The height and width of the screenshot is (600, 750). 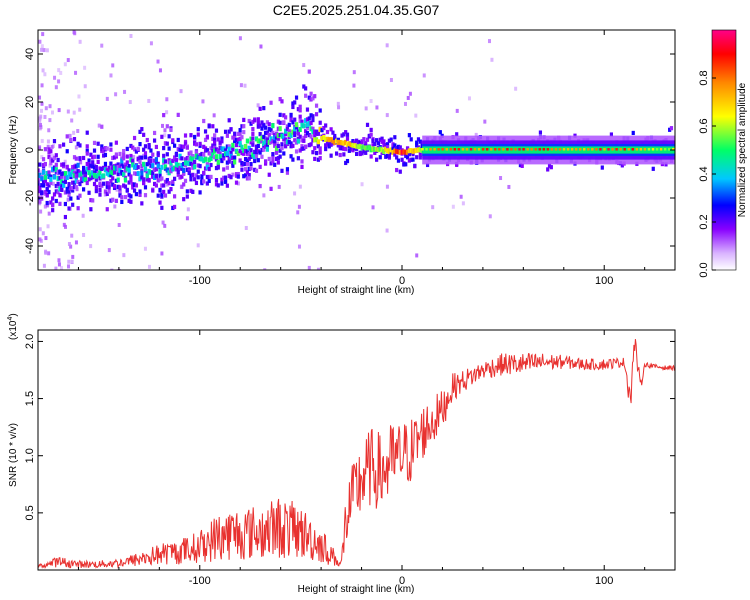 I want to click on colorbar-label: Normalized spectral amplitude, so click(x=742, y=149).